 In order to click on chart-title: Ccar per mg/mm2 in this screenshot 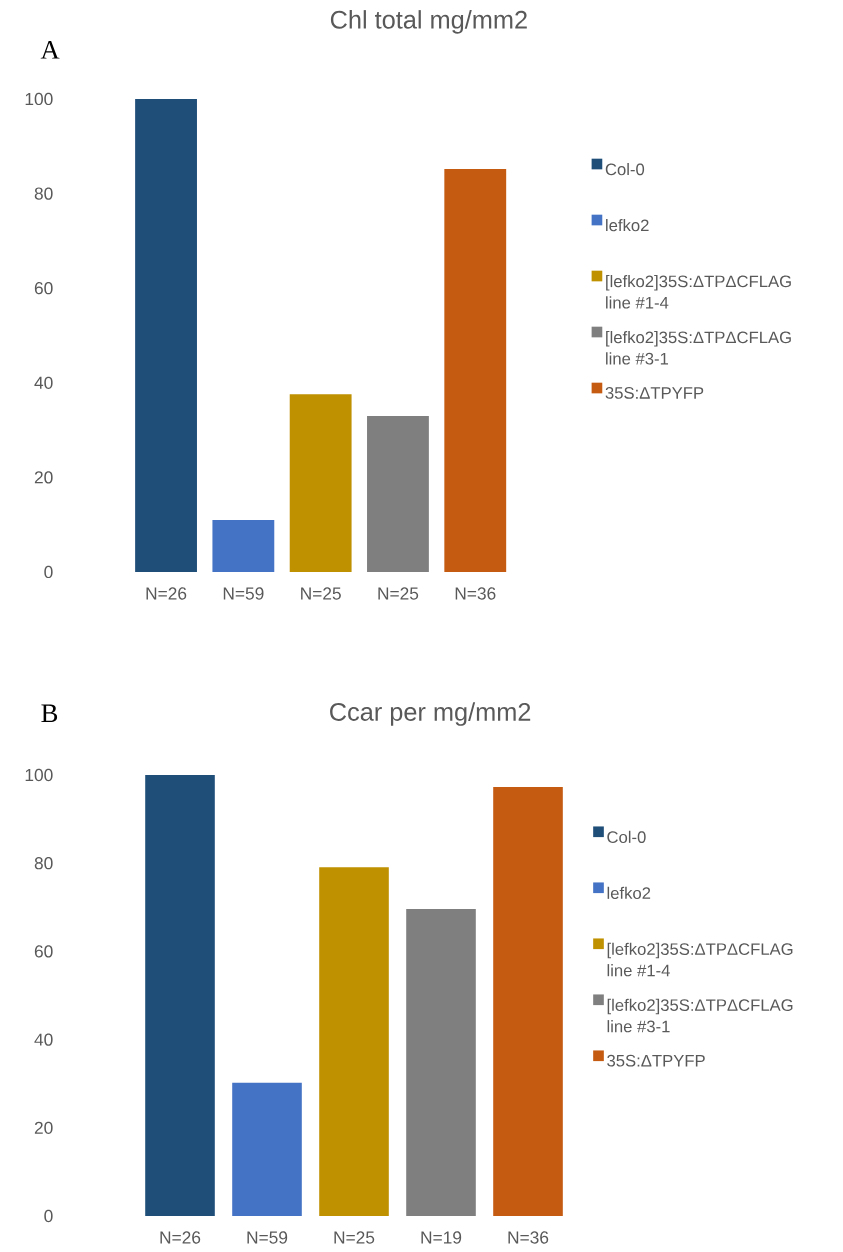, I will do `click(430, 714)`.